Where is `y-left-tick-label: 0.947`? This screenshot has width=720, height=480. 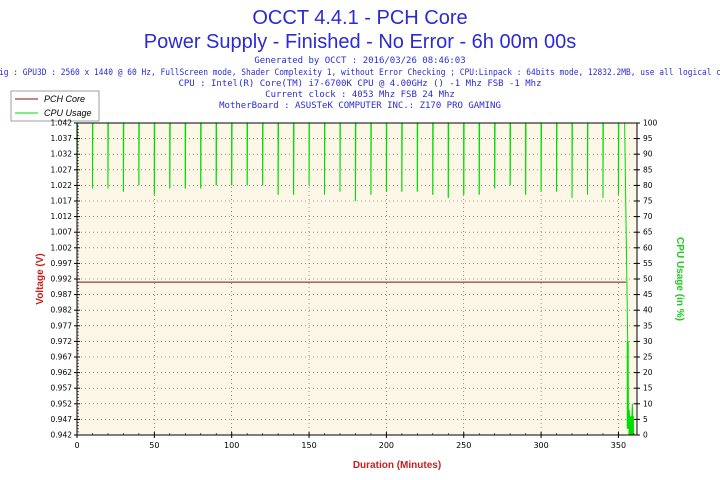
y-left-tick-label: 0.947 is located at coordinates (62, 419).